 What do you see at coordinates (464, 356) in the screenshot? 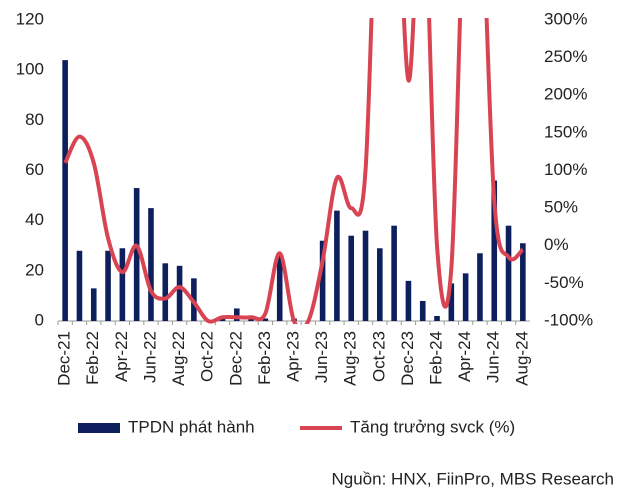
I see `x-tick-label: Apr-24` at bounding box center [464, 356].